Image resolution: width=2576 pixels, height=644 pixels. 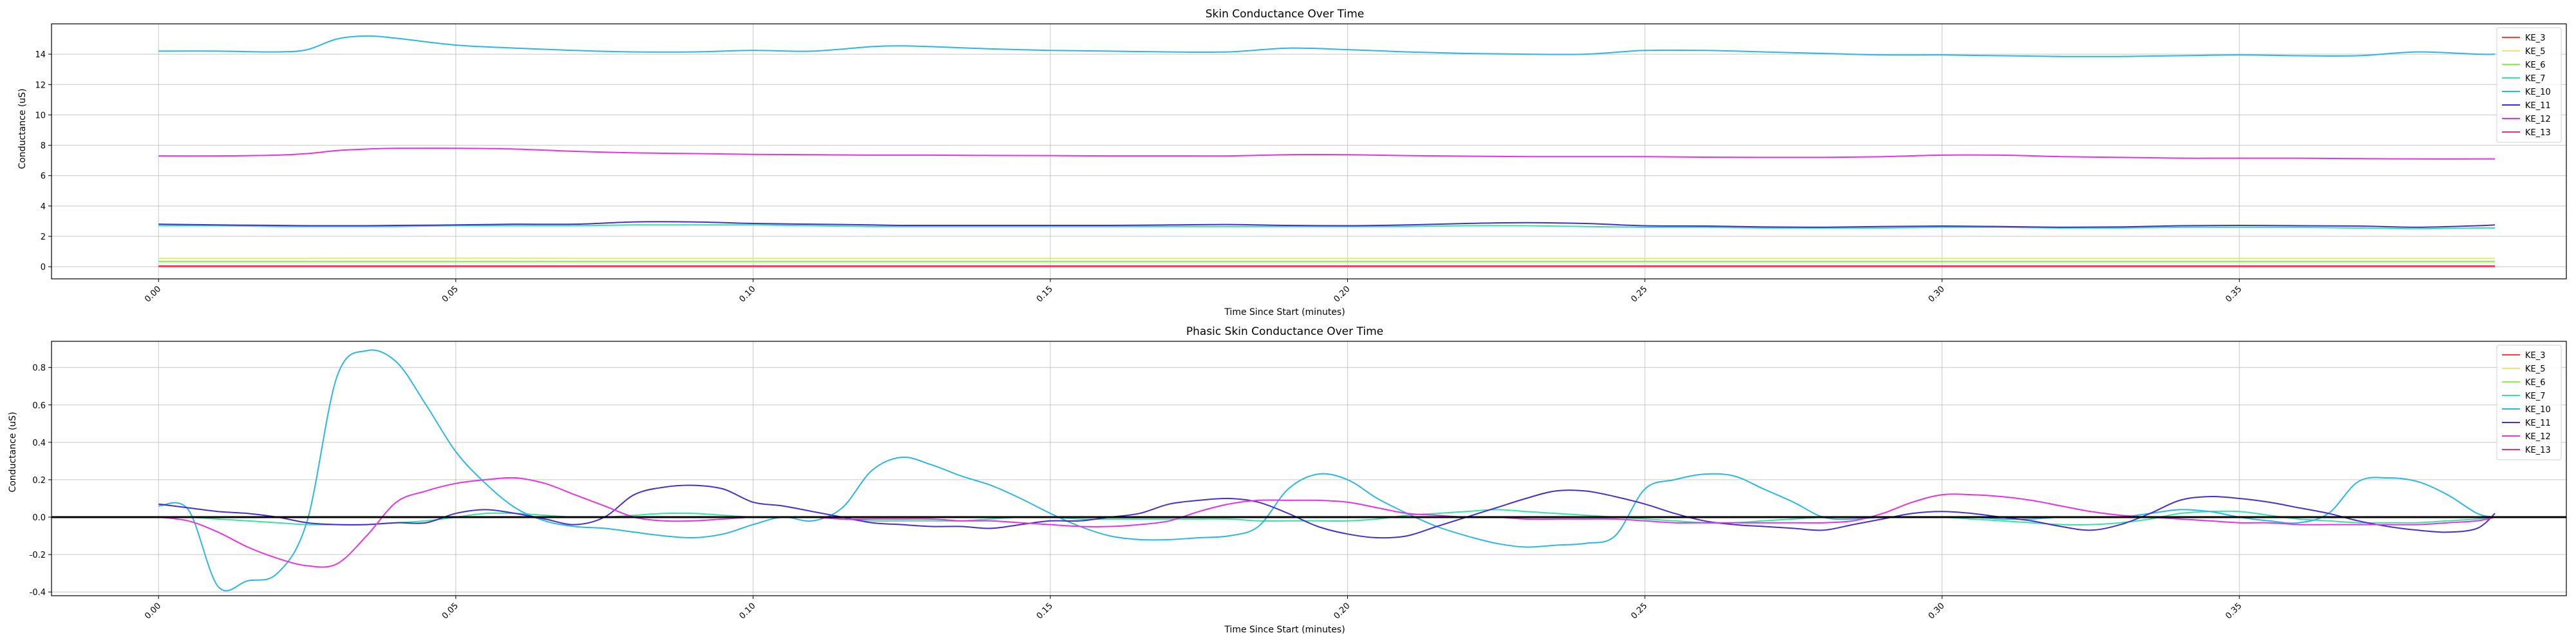 I want to click on y-tick-label: 4, so click(x=44, y=207).